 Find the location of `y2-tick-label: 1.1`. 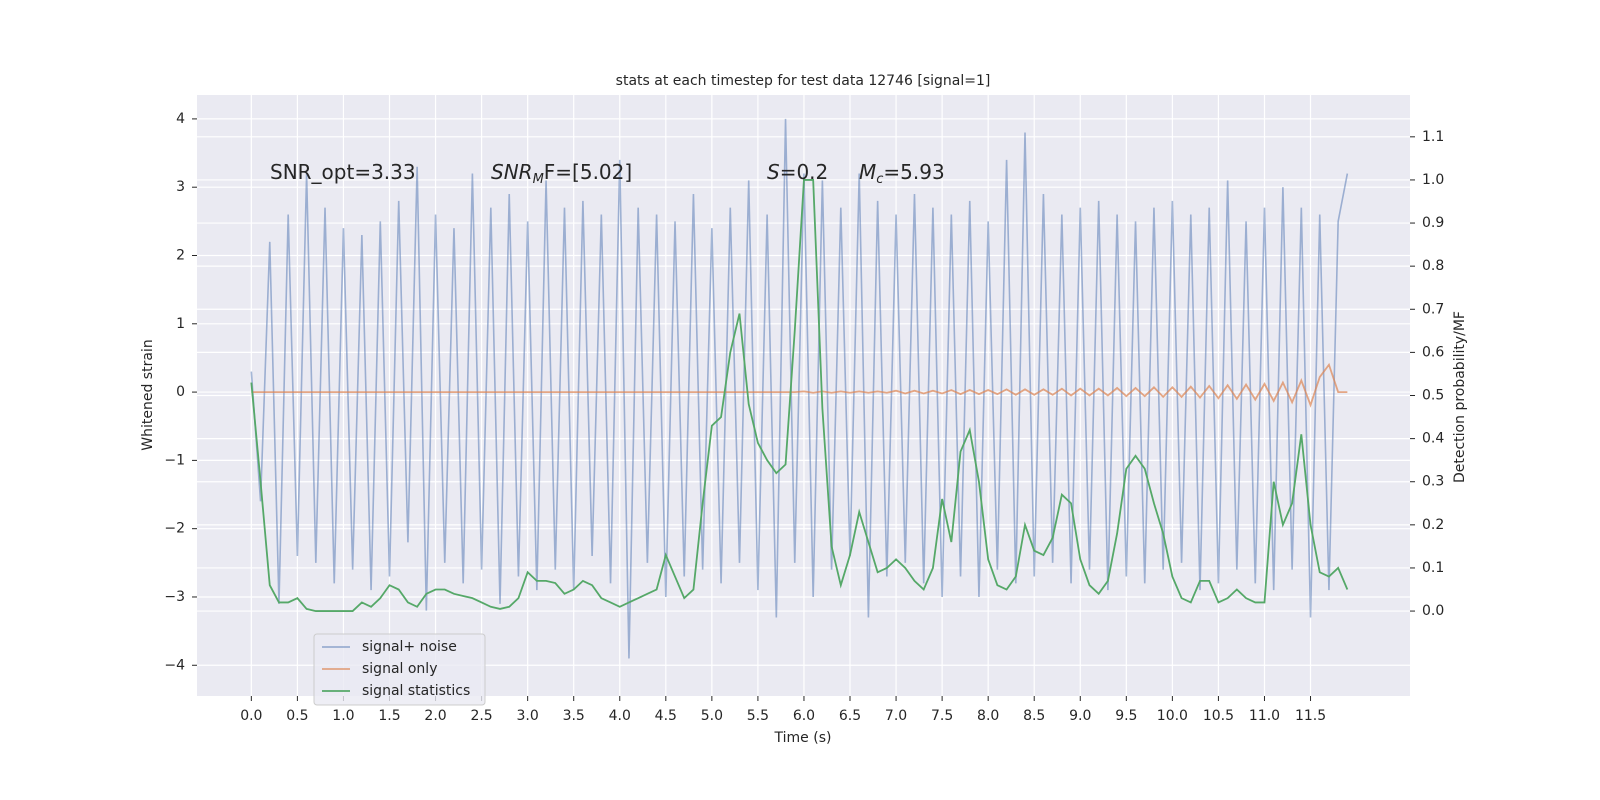

y2-tick-label: 1.1 is located at coordinates (1433, 137).